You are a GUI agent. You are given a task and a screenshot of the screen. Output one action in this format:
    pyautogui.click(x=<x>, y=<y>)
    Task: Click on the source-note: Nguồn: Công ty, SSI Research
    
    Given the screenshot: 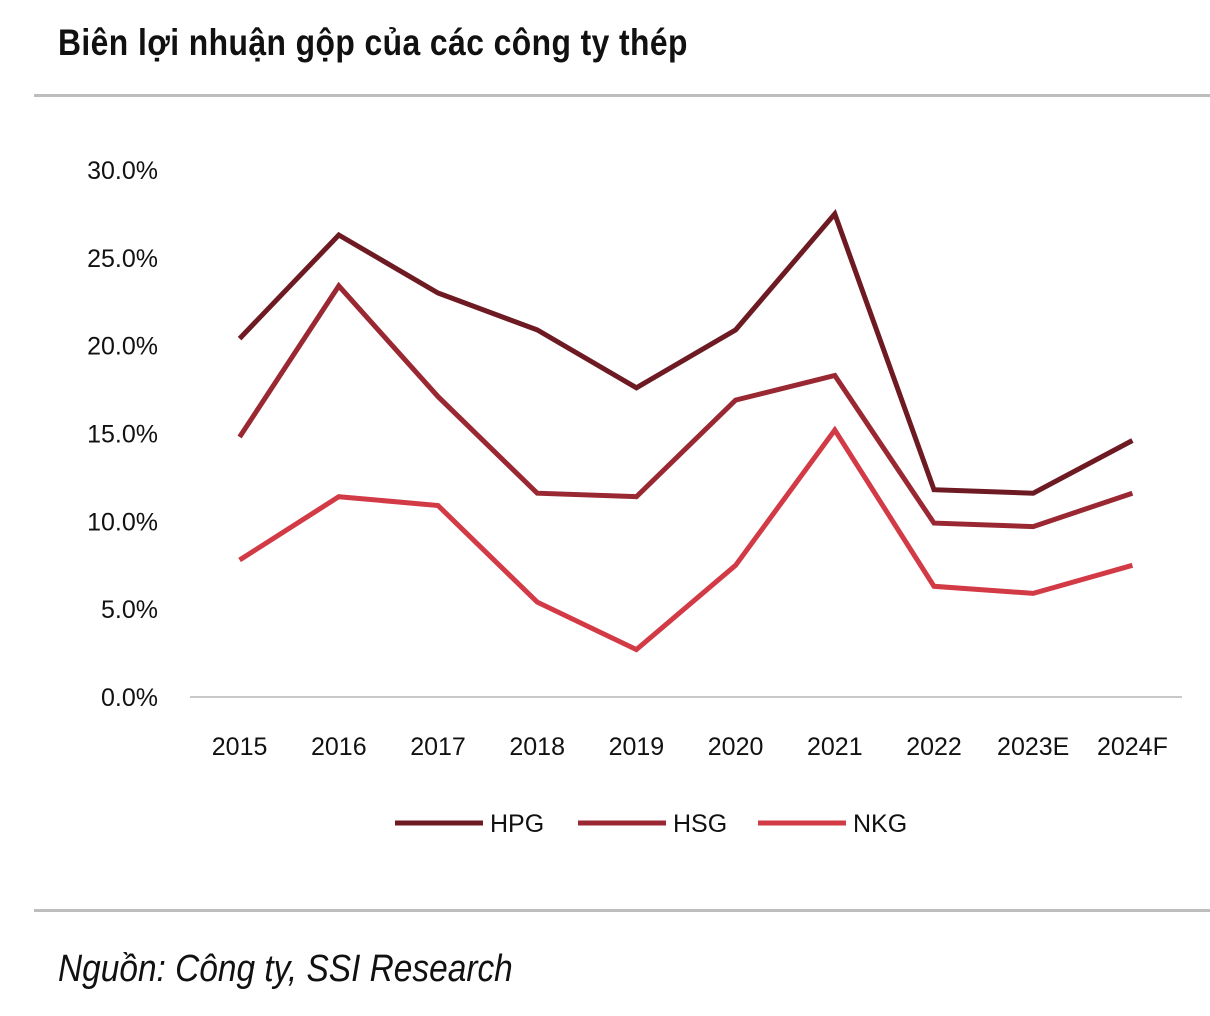 What is the action you would take?
    pyautogui.click(x=285, y=969)
    